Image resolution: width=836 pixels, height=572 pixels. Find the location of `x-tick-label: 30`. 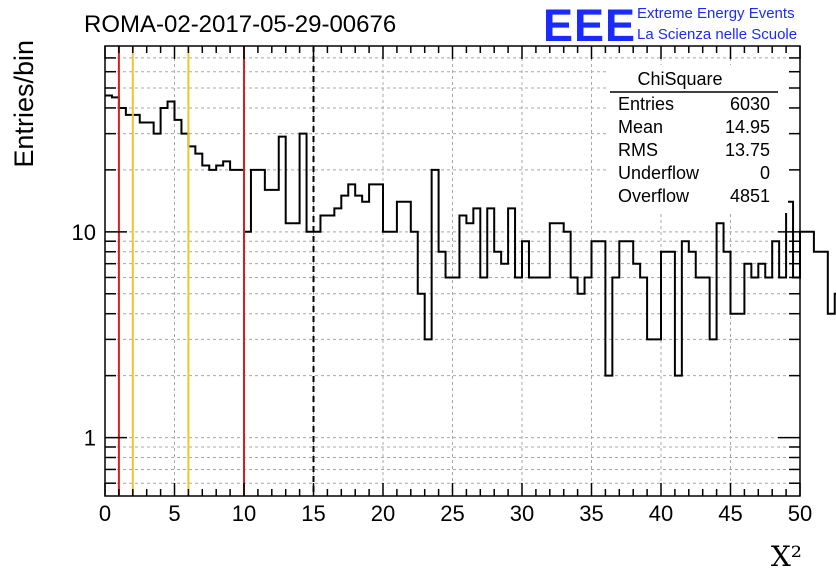

x-tick-label: 30 is located at coordinates (522, 513).